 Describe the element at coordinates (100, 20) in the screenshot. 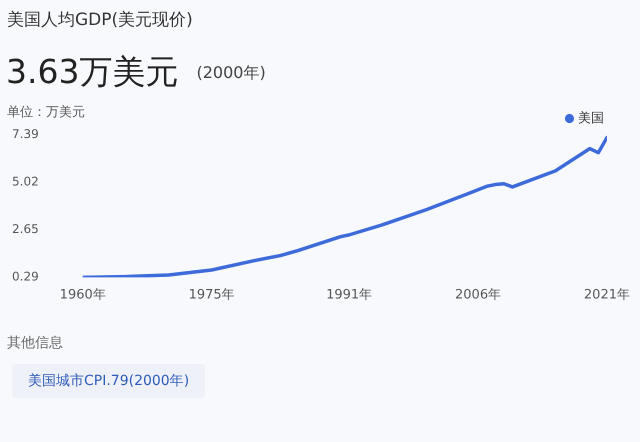

I see `chart-title: 美国人均GDP(美元现价)` at that location.